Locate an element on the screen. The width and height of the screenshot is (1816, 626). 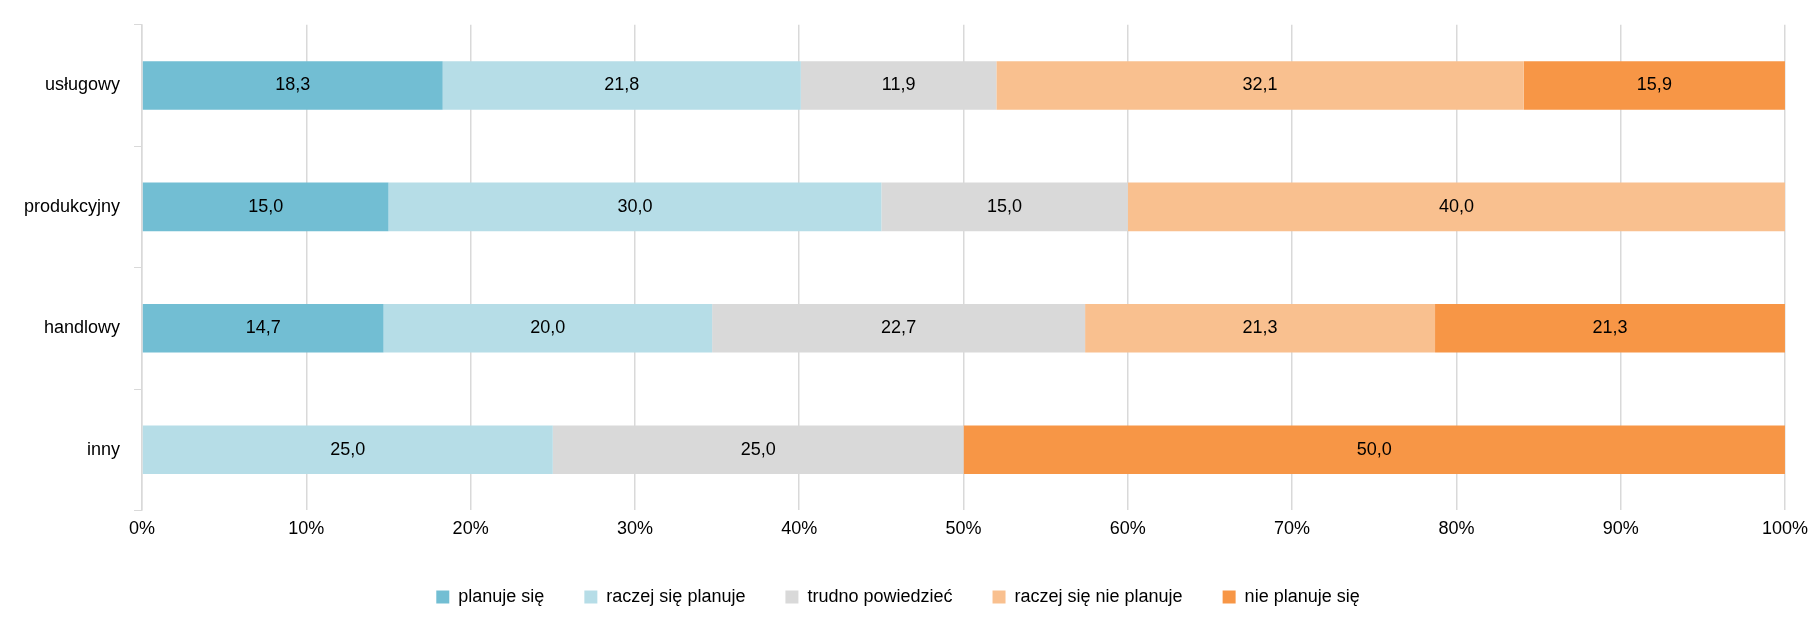
x-tick-label: 70% is located at coordinates (1292, 528).